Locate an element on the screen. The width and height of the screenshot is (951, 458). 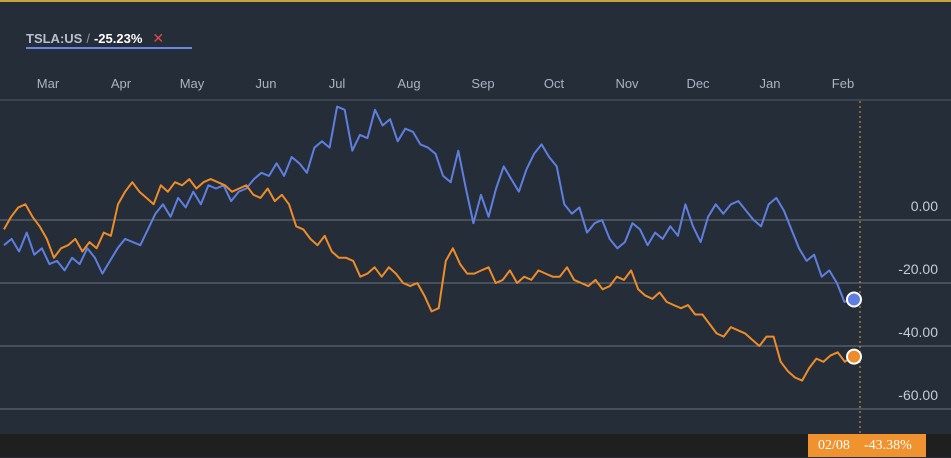
x-tick-label: Jun is located at coordinates (266, 83).